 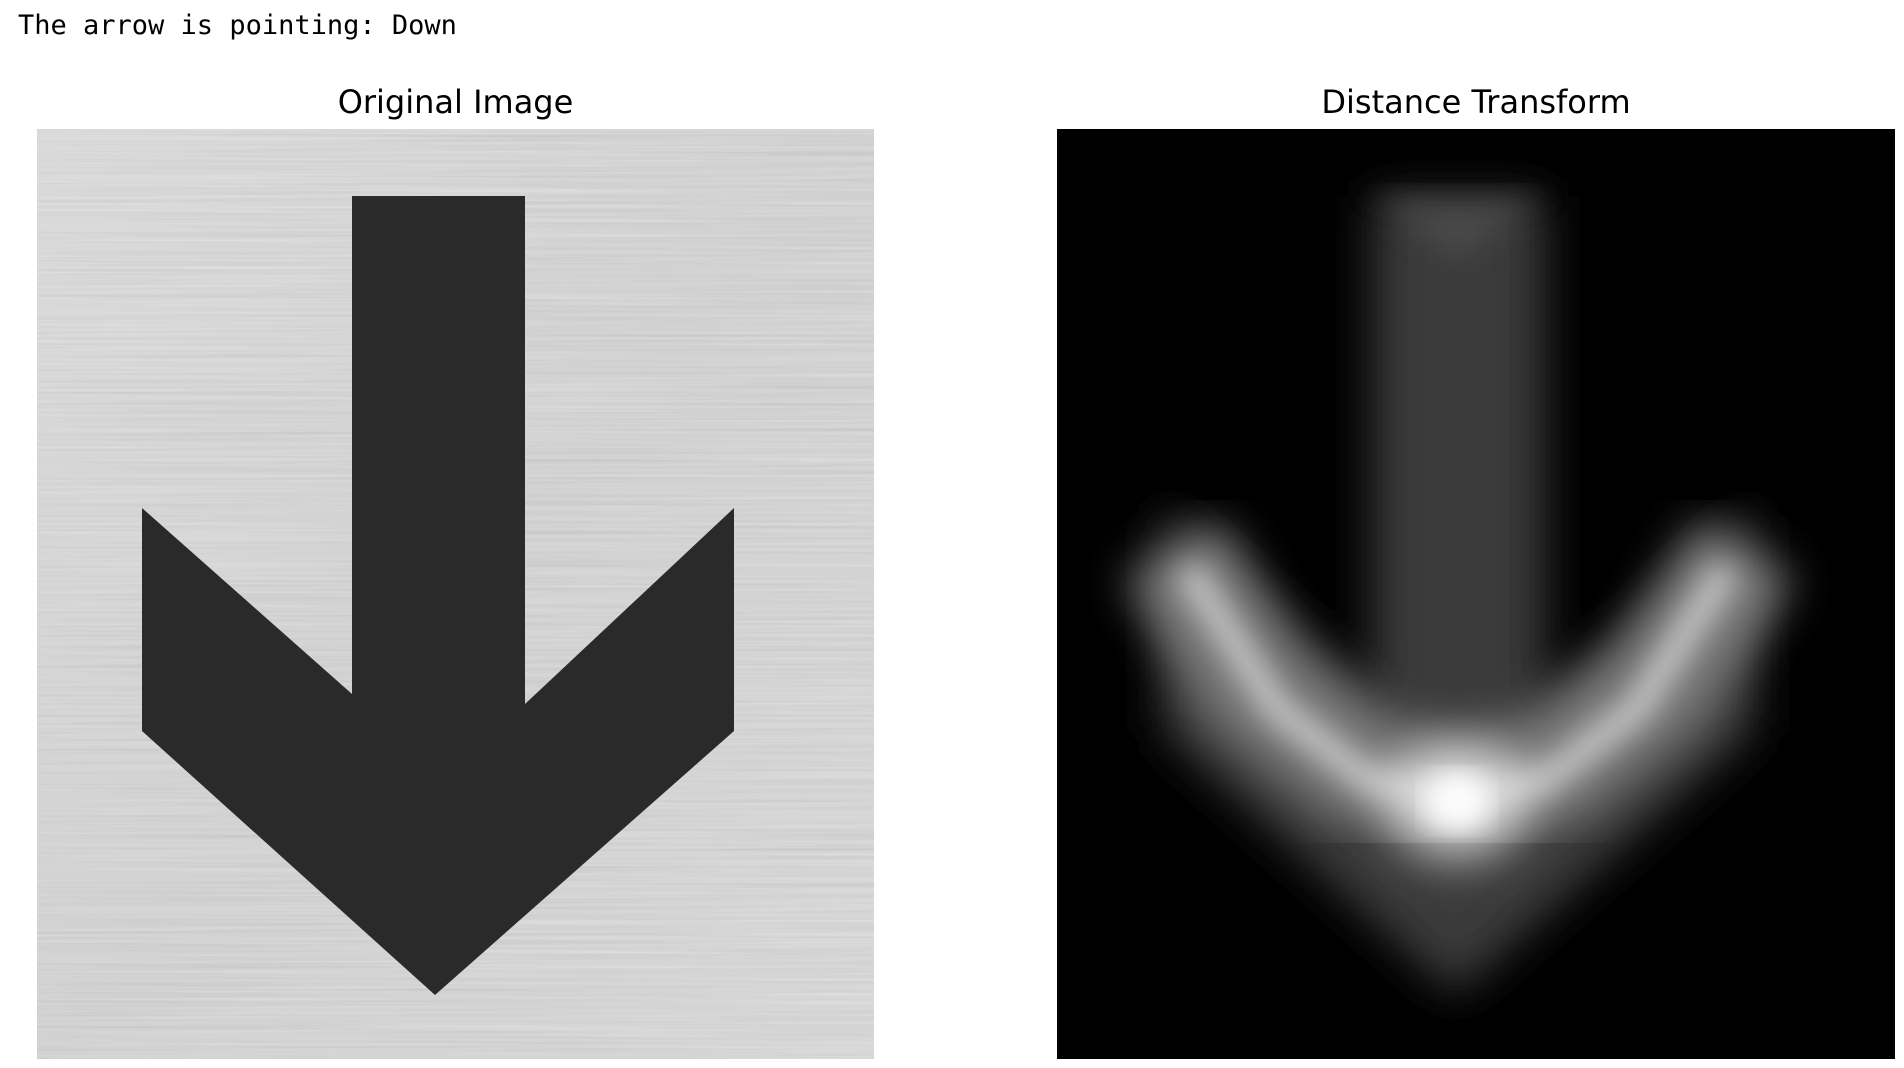 I want to click on distance-transform-title: Distance Transform, so click(x=1476, y=102).